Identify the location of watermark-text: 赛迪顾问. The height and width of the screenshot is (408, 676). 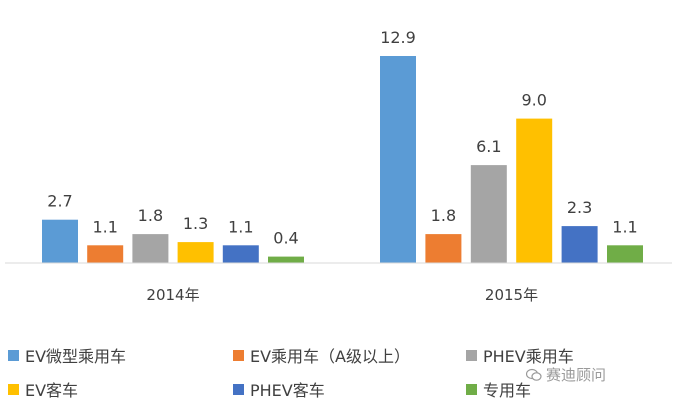
(576, 375).